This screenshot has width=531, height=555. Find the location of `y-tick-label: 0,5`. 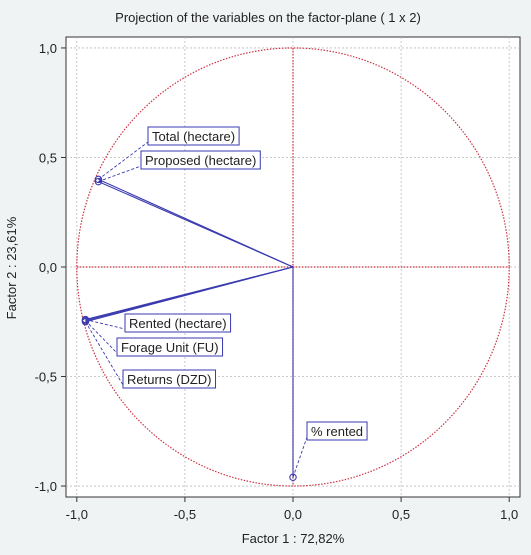

y-tick-label: 0,5 is located at coordinates (48, 157).